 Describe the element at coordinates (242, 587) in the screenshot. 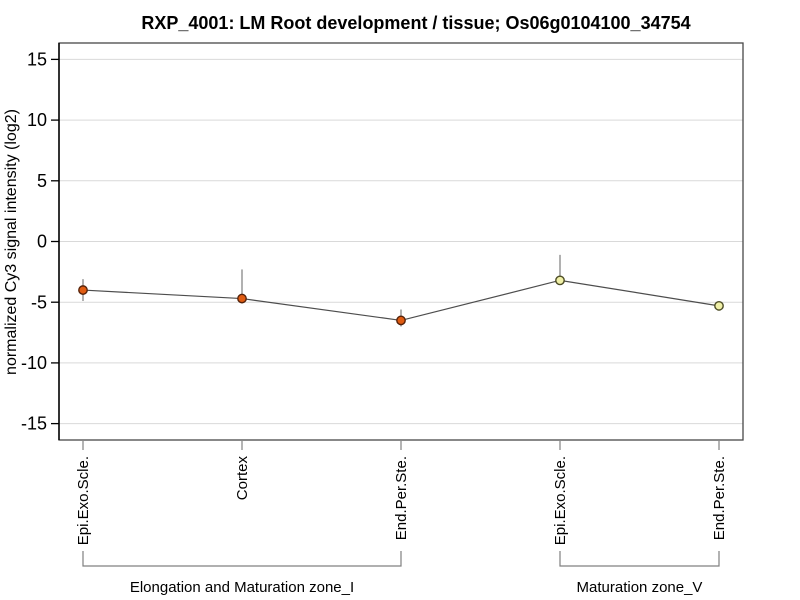

I see `group-label: Elongation and Maturation zone_I` at that location.